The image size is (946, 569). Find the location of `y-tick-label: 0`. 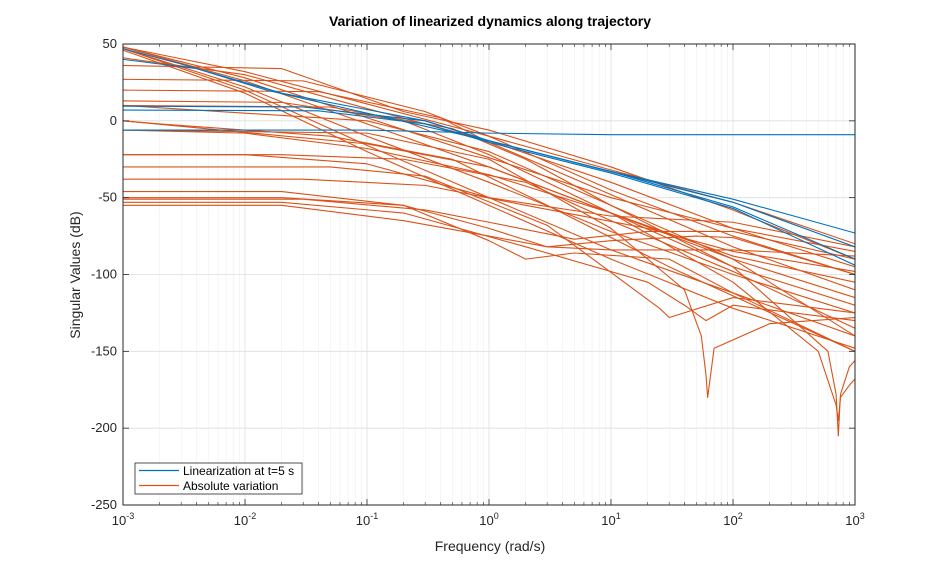

y-tick-label: 0 is located at coordinates (113, 120).